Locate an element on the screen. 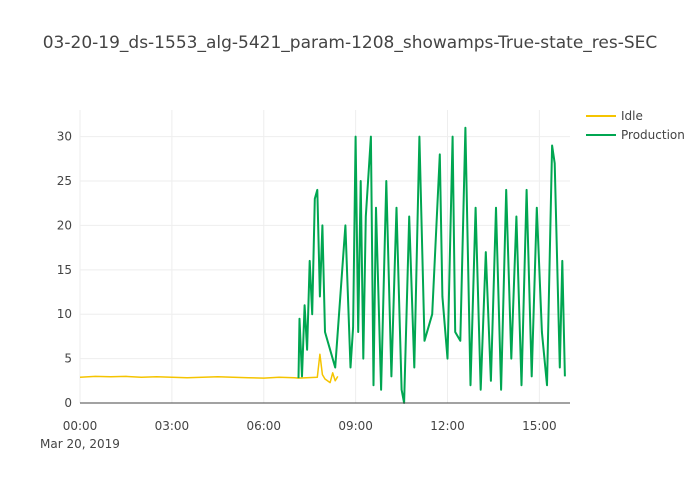 The height and width of the screenshot is (500, 700). y-tick-label: 15 is located at coordinates (64, 270).